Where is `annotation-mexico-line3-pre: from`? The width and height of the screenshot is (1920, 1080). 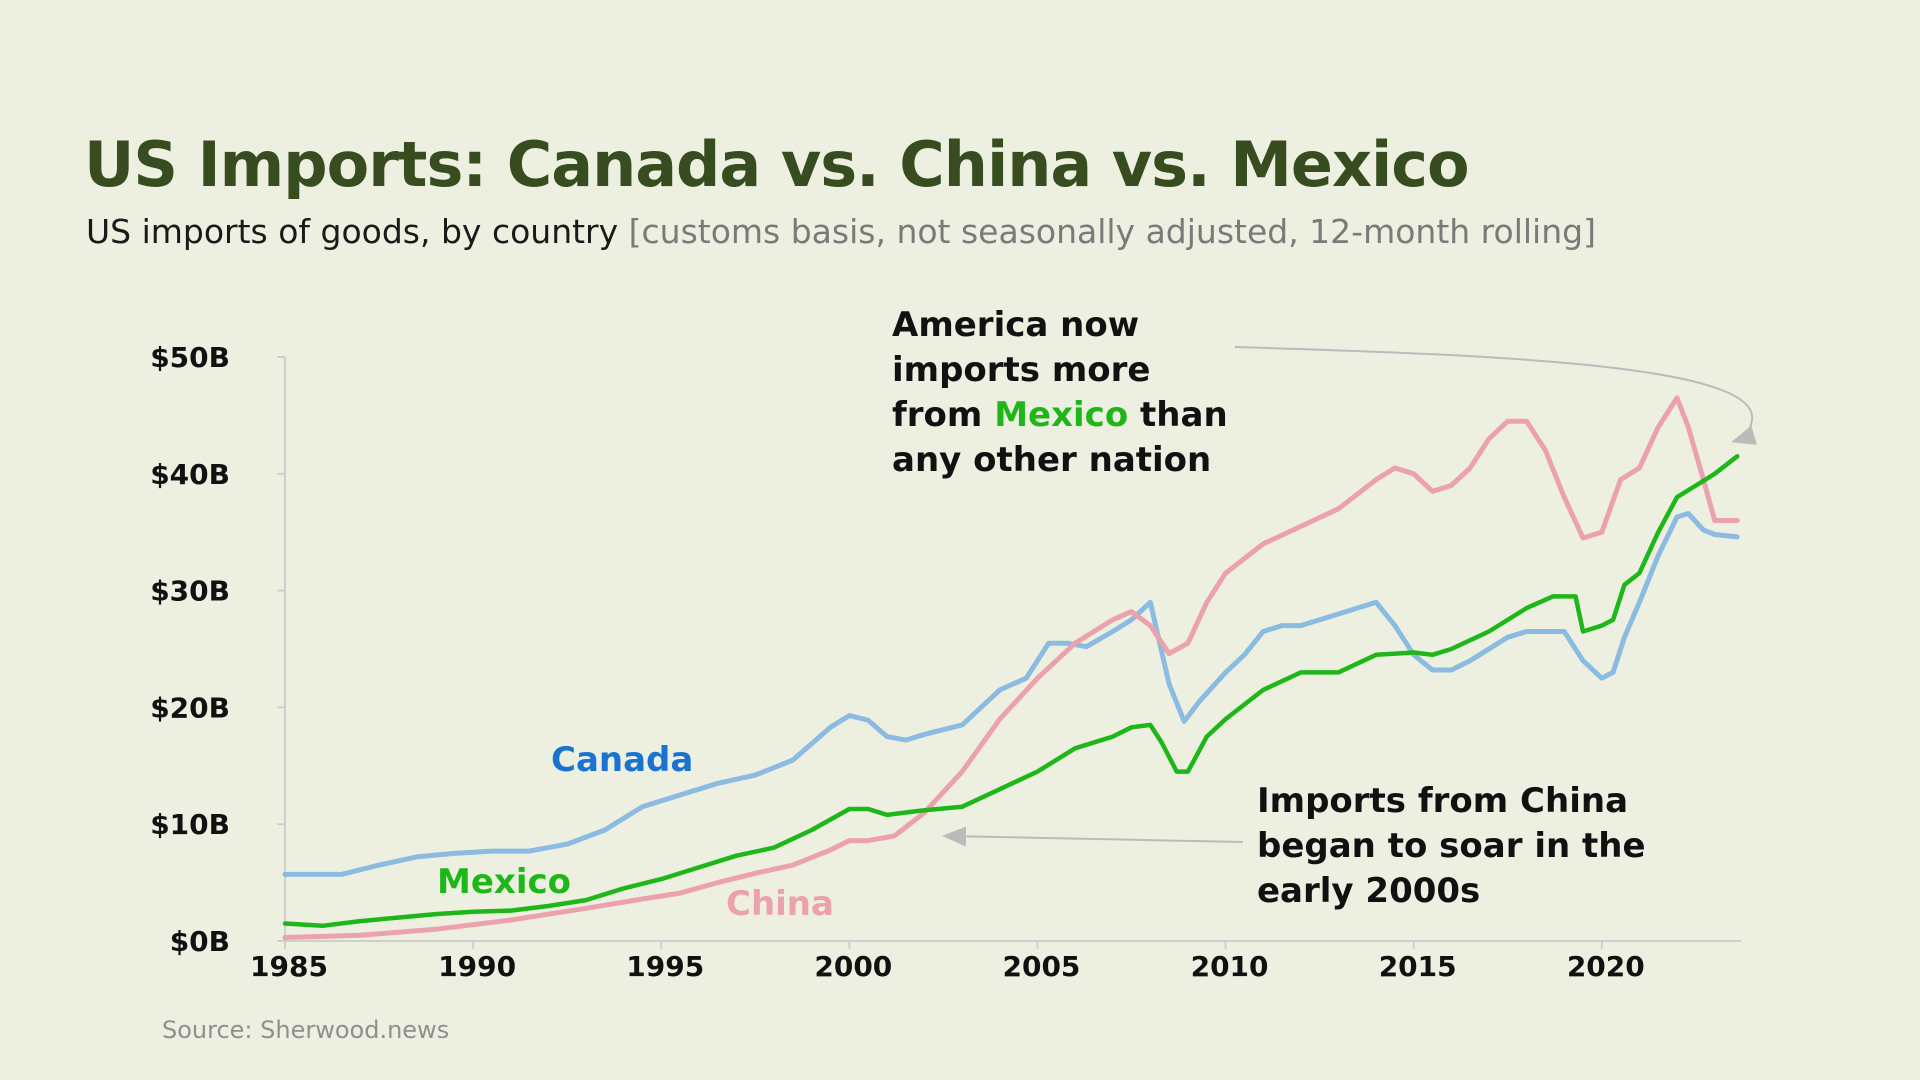 annotation-mexico-line3-pre: from is located at coordinates (937, 415).